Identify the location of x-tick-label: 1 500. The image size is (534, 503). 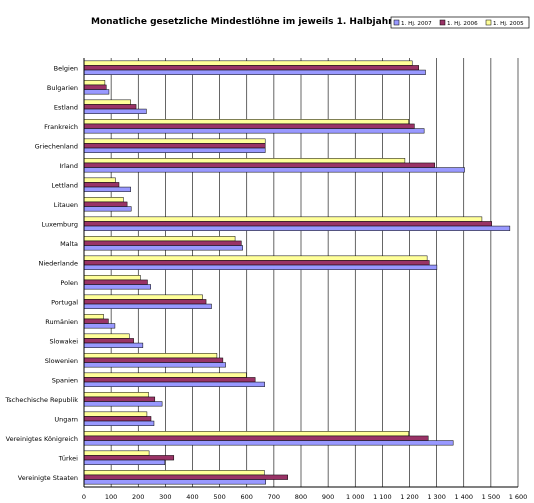
(491, 497).